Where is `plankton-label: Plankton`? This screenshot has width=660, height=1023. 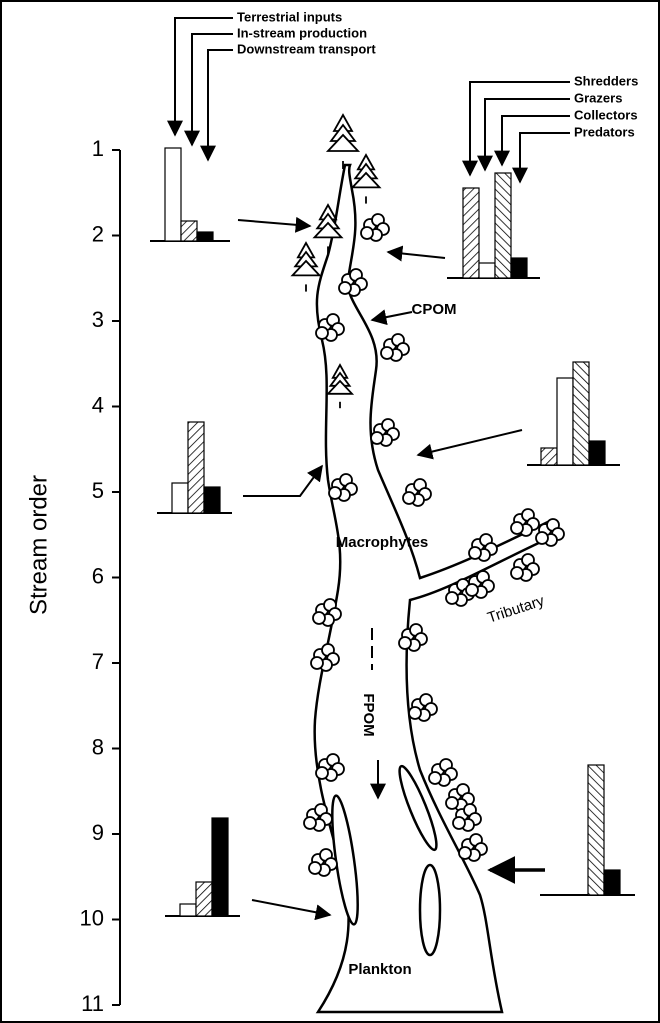
plankton-label: Plankton is located at coordinates (379, 969).